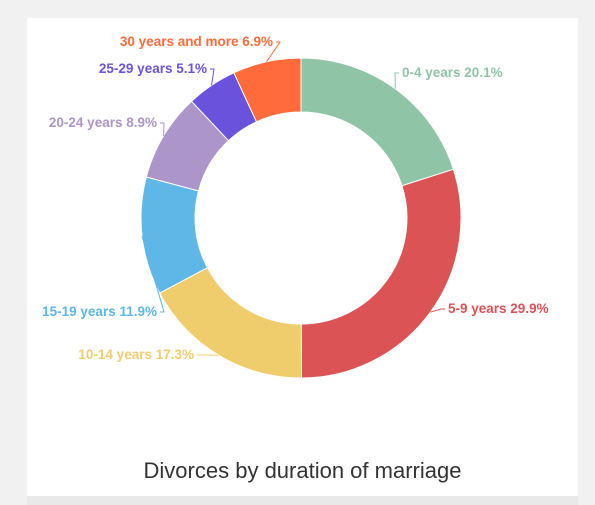  I want to click on slice-label-25-29-years: 25-29 years 5.1%, so click(153, 68).